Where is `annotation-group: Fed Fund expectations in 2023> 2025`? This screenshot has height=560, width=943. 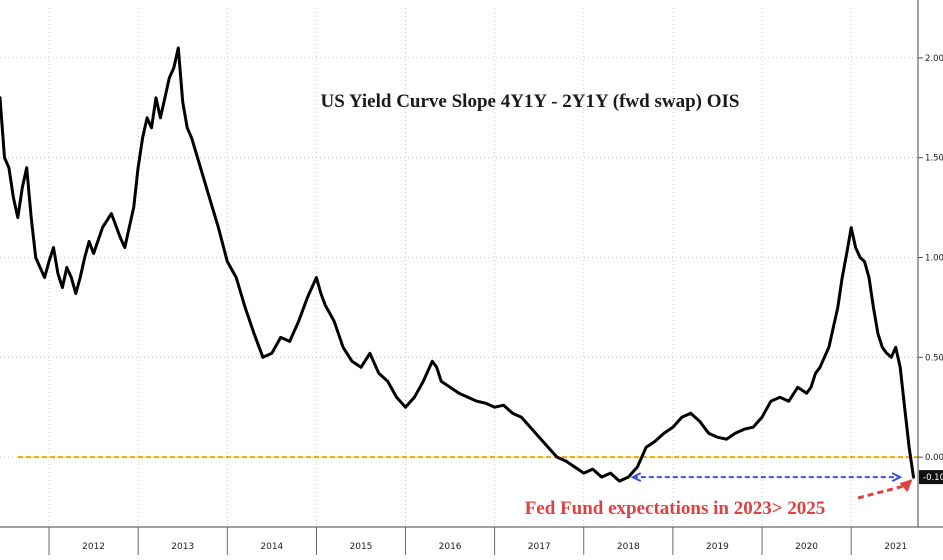 annotation-group: Fed Fund expectations in 2023> 2025 is located at coordinates (719, 499).